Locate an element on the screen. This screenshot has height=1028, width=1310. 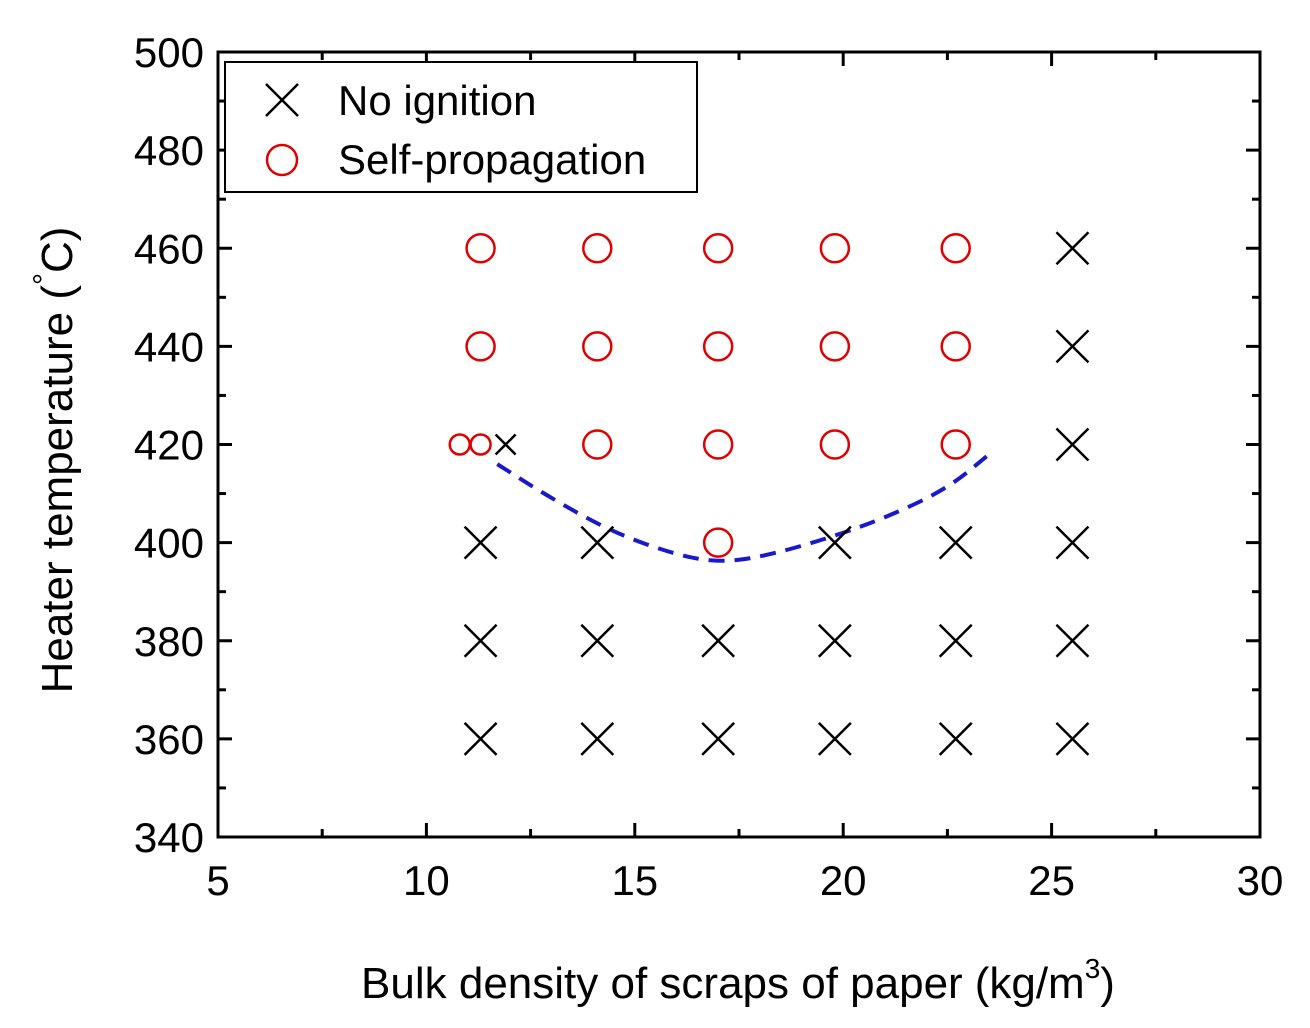
legend-circle-marker-icon is located at coordinates (282, 160).